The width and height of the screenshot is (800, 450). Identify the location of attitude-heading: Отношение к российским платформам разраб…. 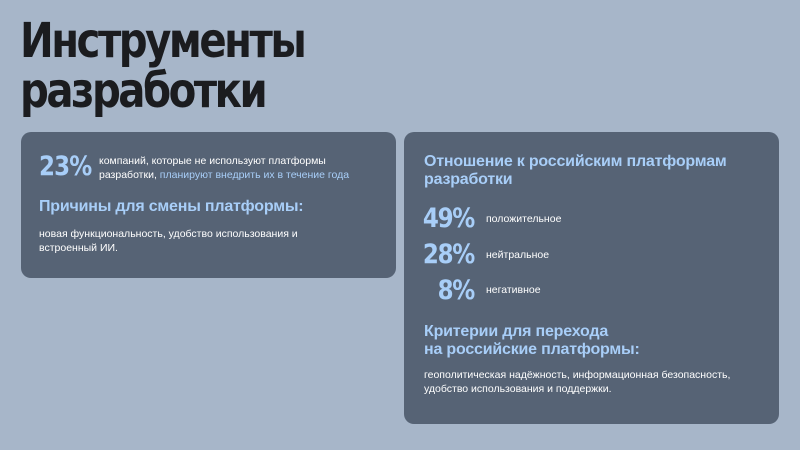
(575, 170).